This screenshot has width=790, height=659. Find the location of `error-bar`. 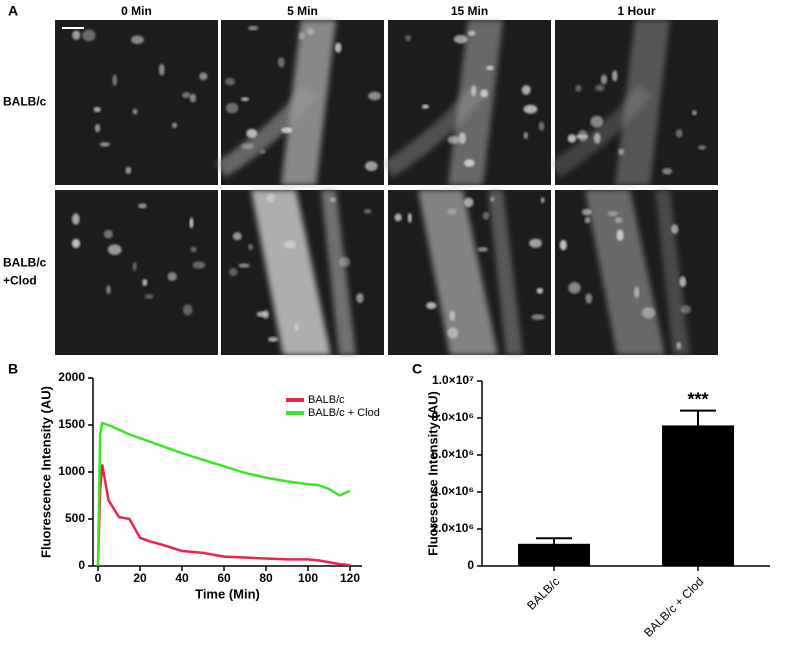

error-bar is located at coordinates (554, 540).